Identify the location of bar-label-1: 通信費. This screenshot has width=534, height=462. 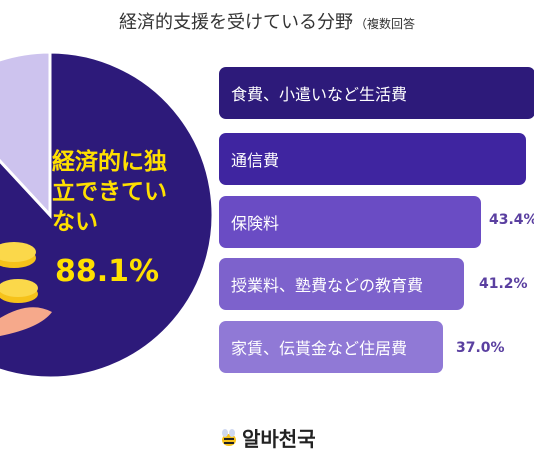
(255, 160).